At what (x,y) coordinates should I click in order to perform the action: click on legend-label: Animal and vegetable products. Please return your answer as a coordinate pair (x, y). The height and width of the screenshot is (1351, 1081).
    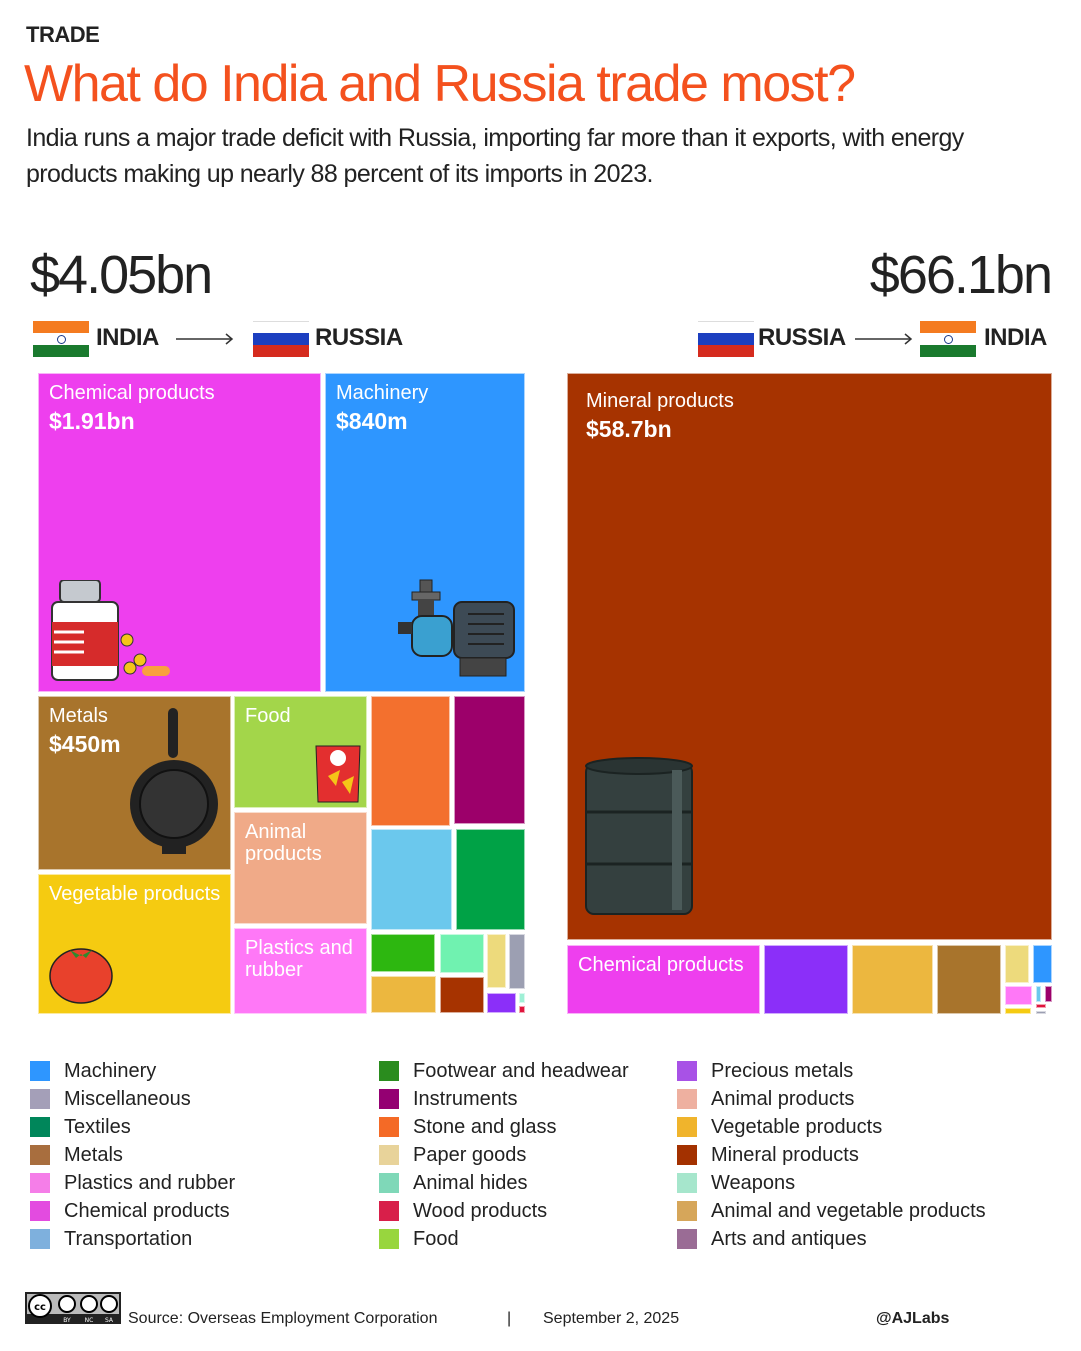
    Looking at the image, I should click on (848, 1210).